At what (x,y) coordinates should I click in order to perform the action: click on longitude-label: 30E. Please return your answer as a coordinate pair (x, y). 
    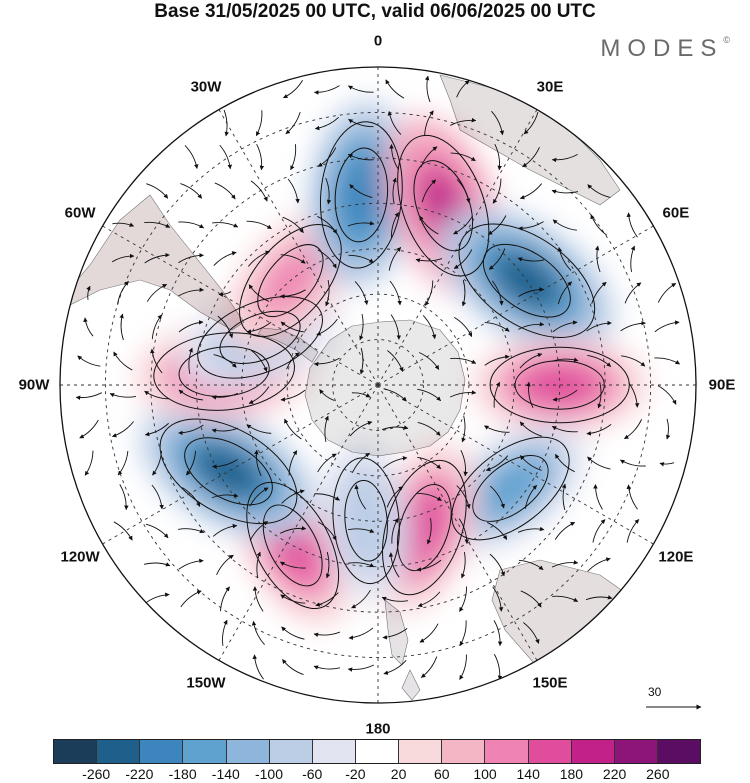
    Looking at the image, I should click on (550, 87).